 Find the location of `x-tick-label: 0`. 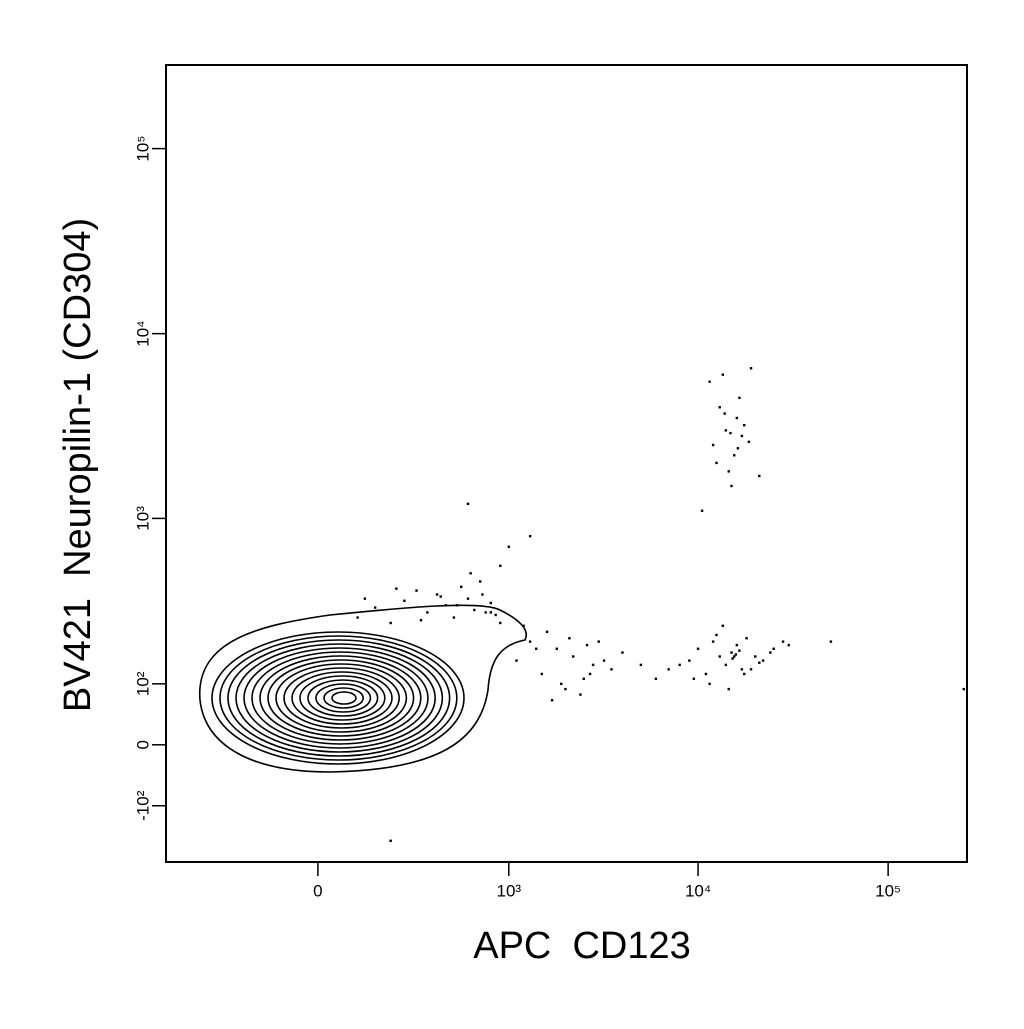

x-tick-label: 0 is located at coordinates (317, 890).